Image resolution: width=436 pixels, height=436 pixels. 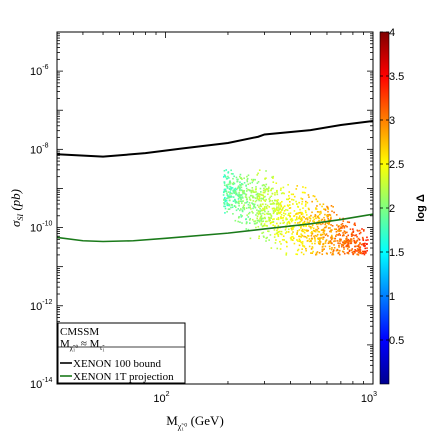 I want to click on colorbar-tick-label: 0.5, so click(x=396, y=341).